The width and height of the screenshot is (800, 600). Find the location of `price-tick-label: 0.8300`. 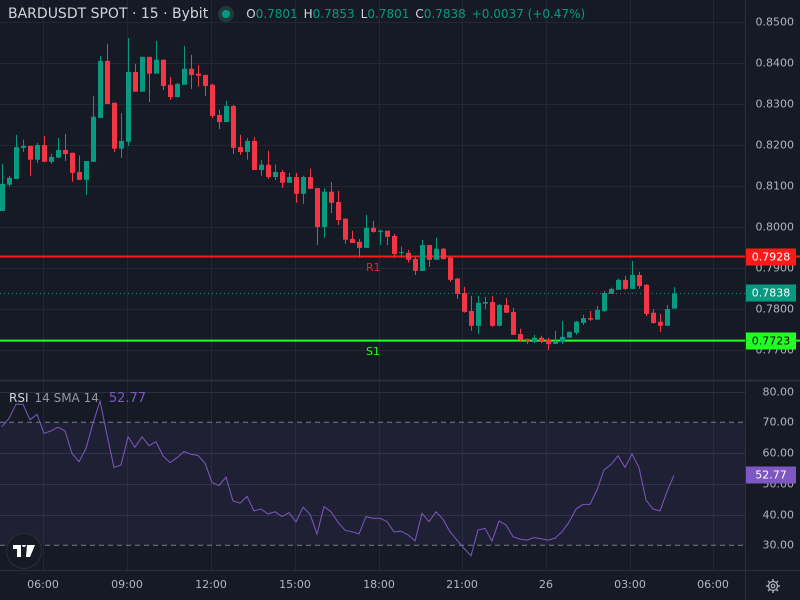

price-tick-label: 0.8300 is located at coordinates (775, 104).